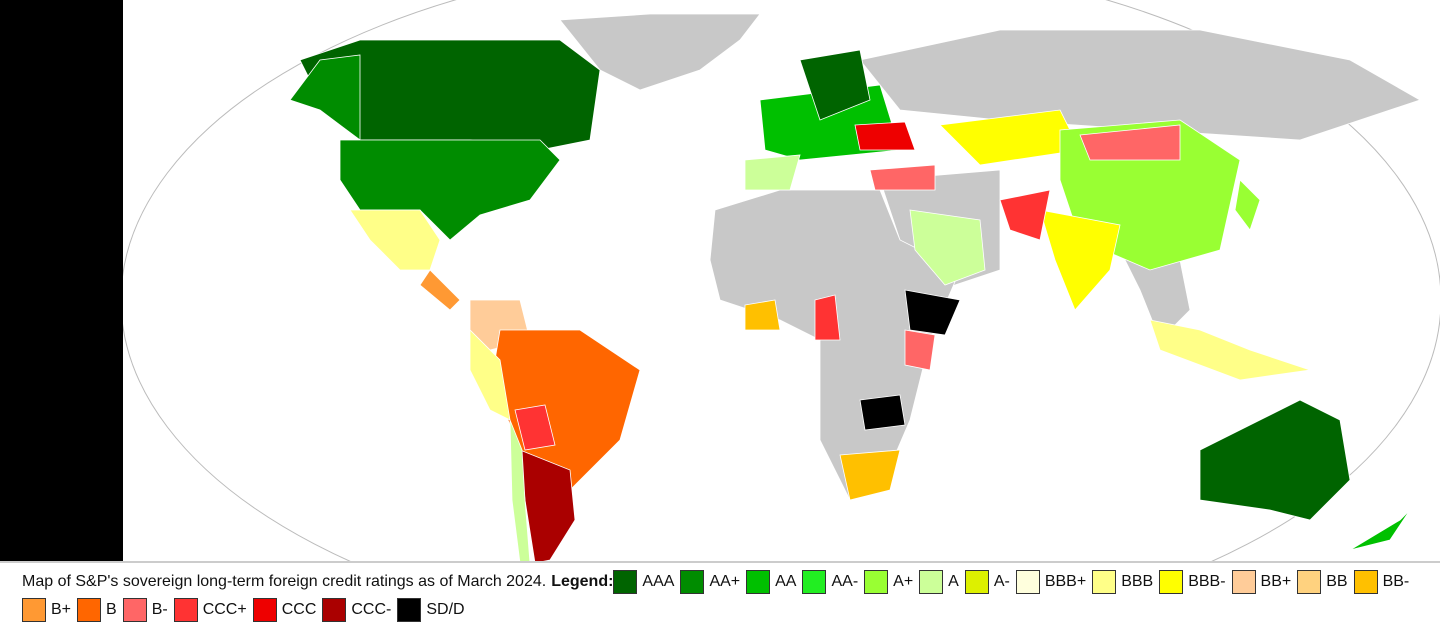 This screenshot has height=641, width=1440. Describe the element at coordinates (903, 581) in the screenshot. I see `legend-text: A+` at that location.